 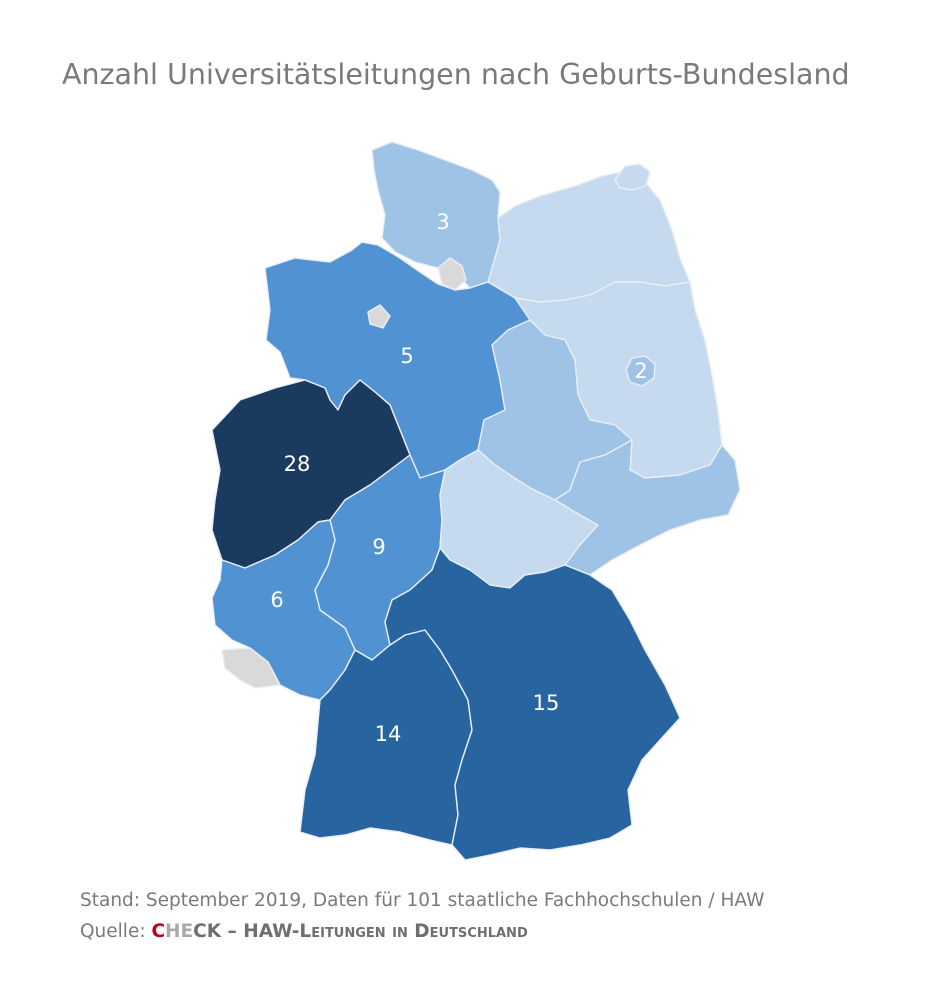 I want to click on source-prefix: Quelle:, so click(x=116, y=931).